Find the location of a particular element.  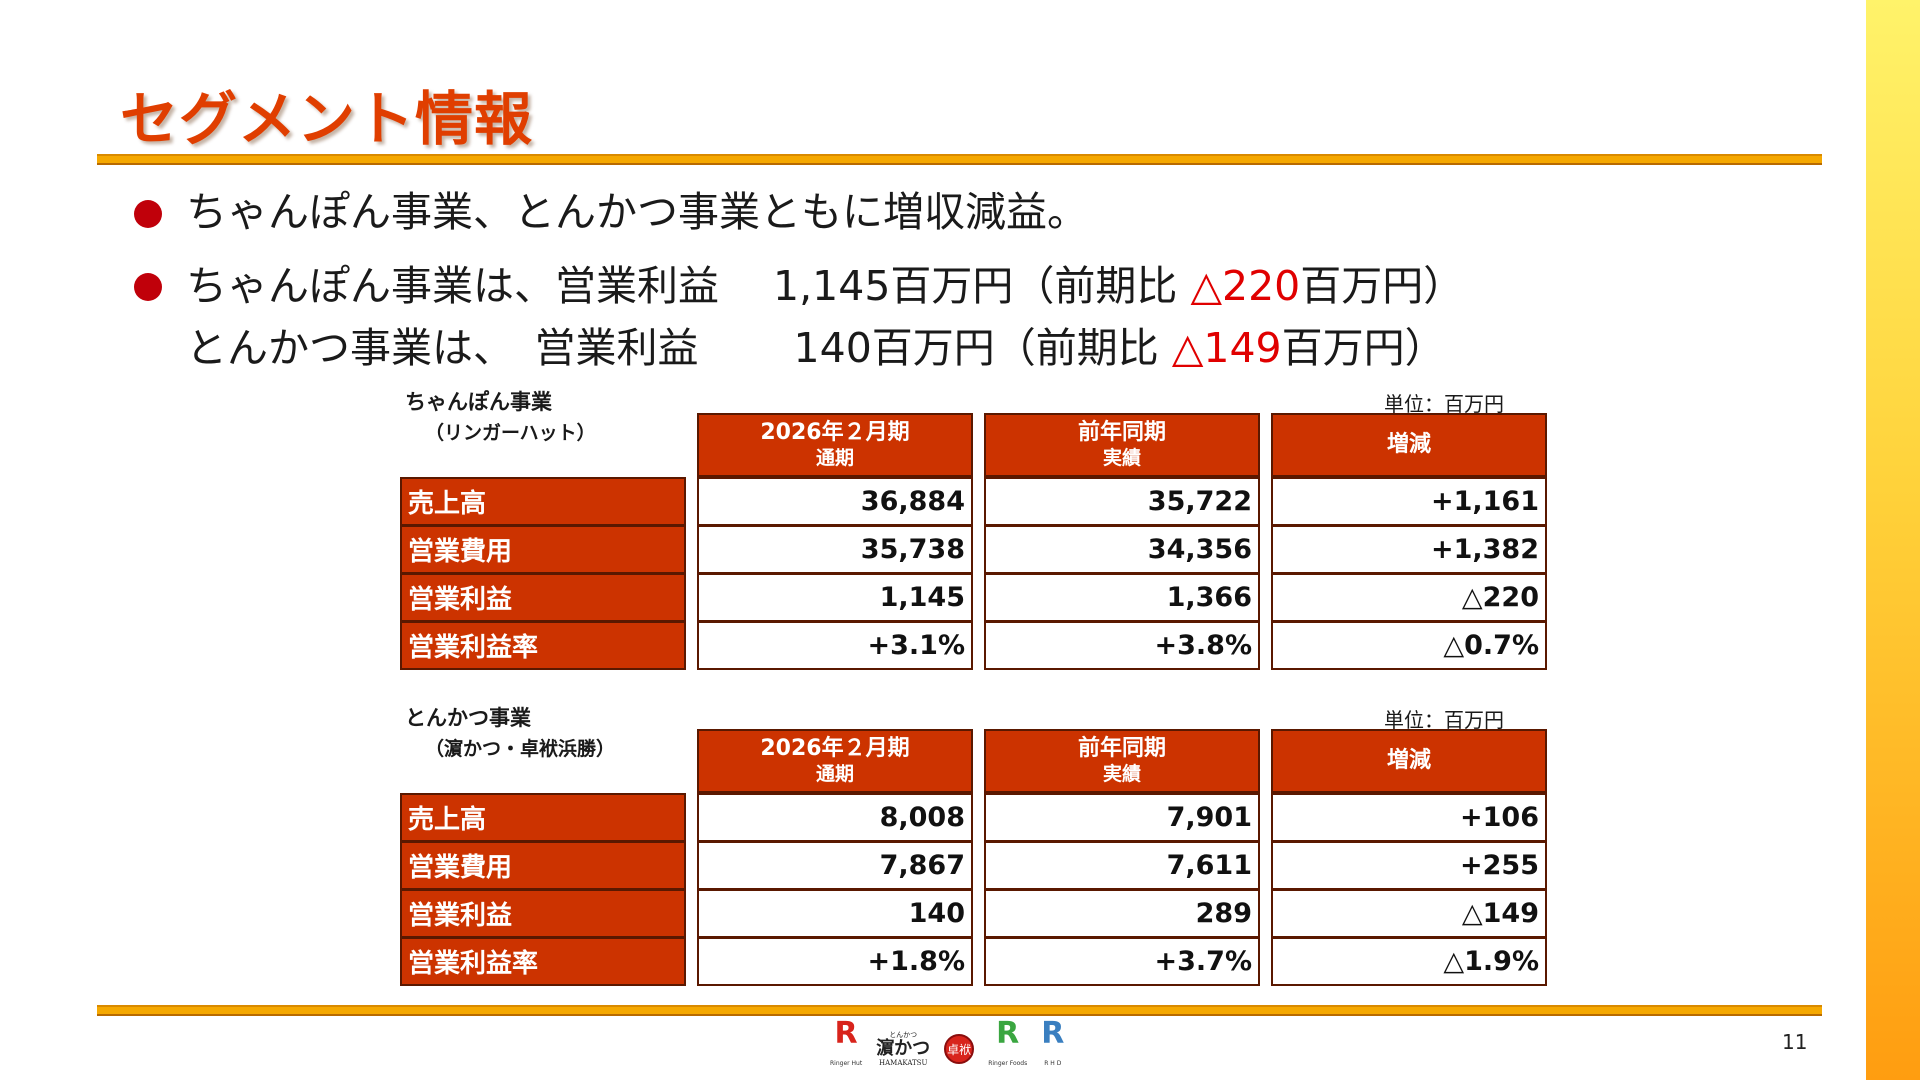

cell-operating-margin-change: △1.9% is located at coordinates (1409, 961).